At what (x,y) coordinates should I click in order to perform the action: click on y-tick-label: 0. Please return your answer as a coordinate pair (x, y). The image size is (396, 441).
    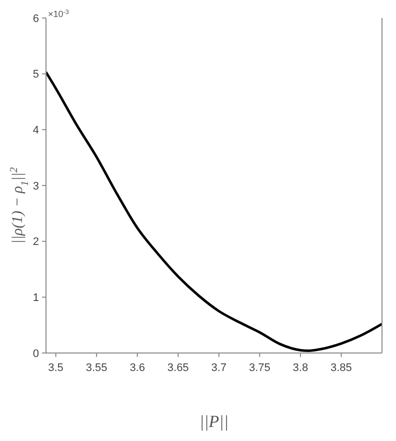
    Looking at the image, I should click on (35, 354).